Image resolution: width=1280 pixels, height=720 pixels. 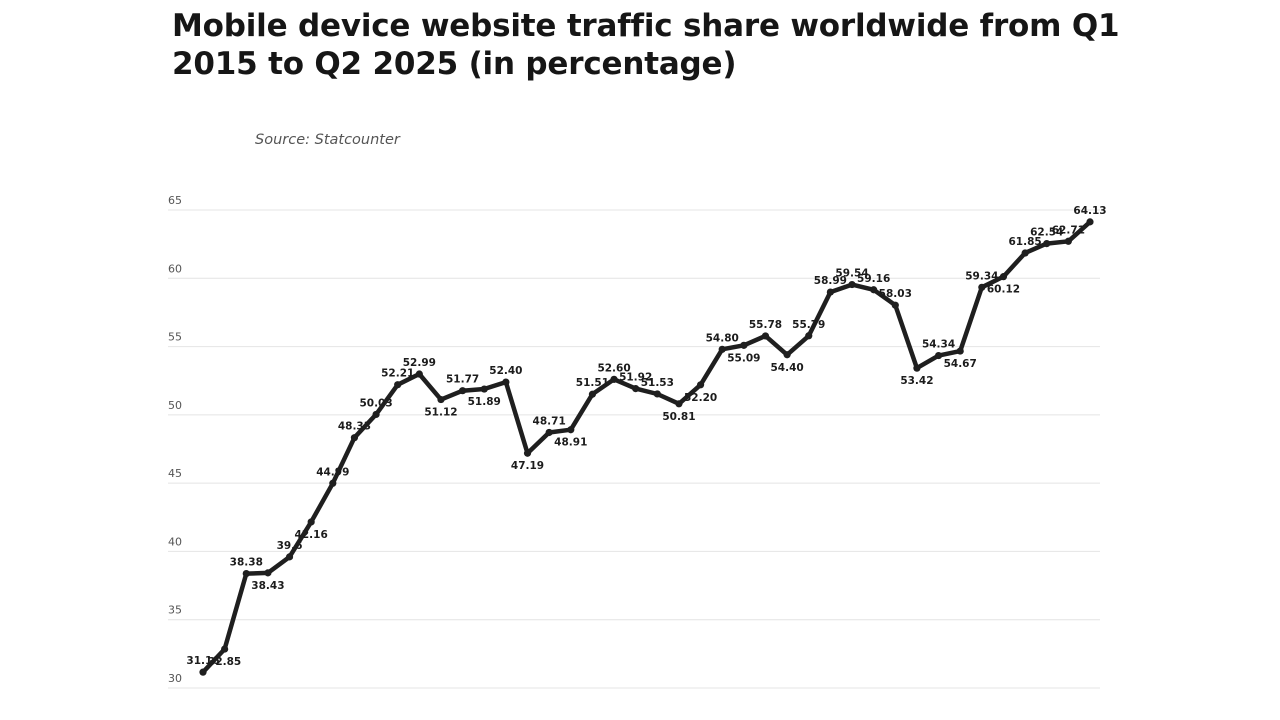 I want to click on data-label: 55.09, so click(x=743, y=358).